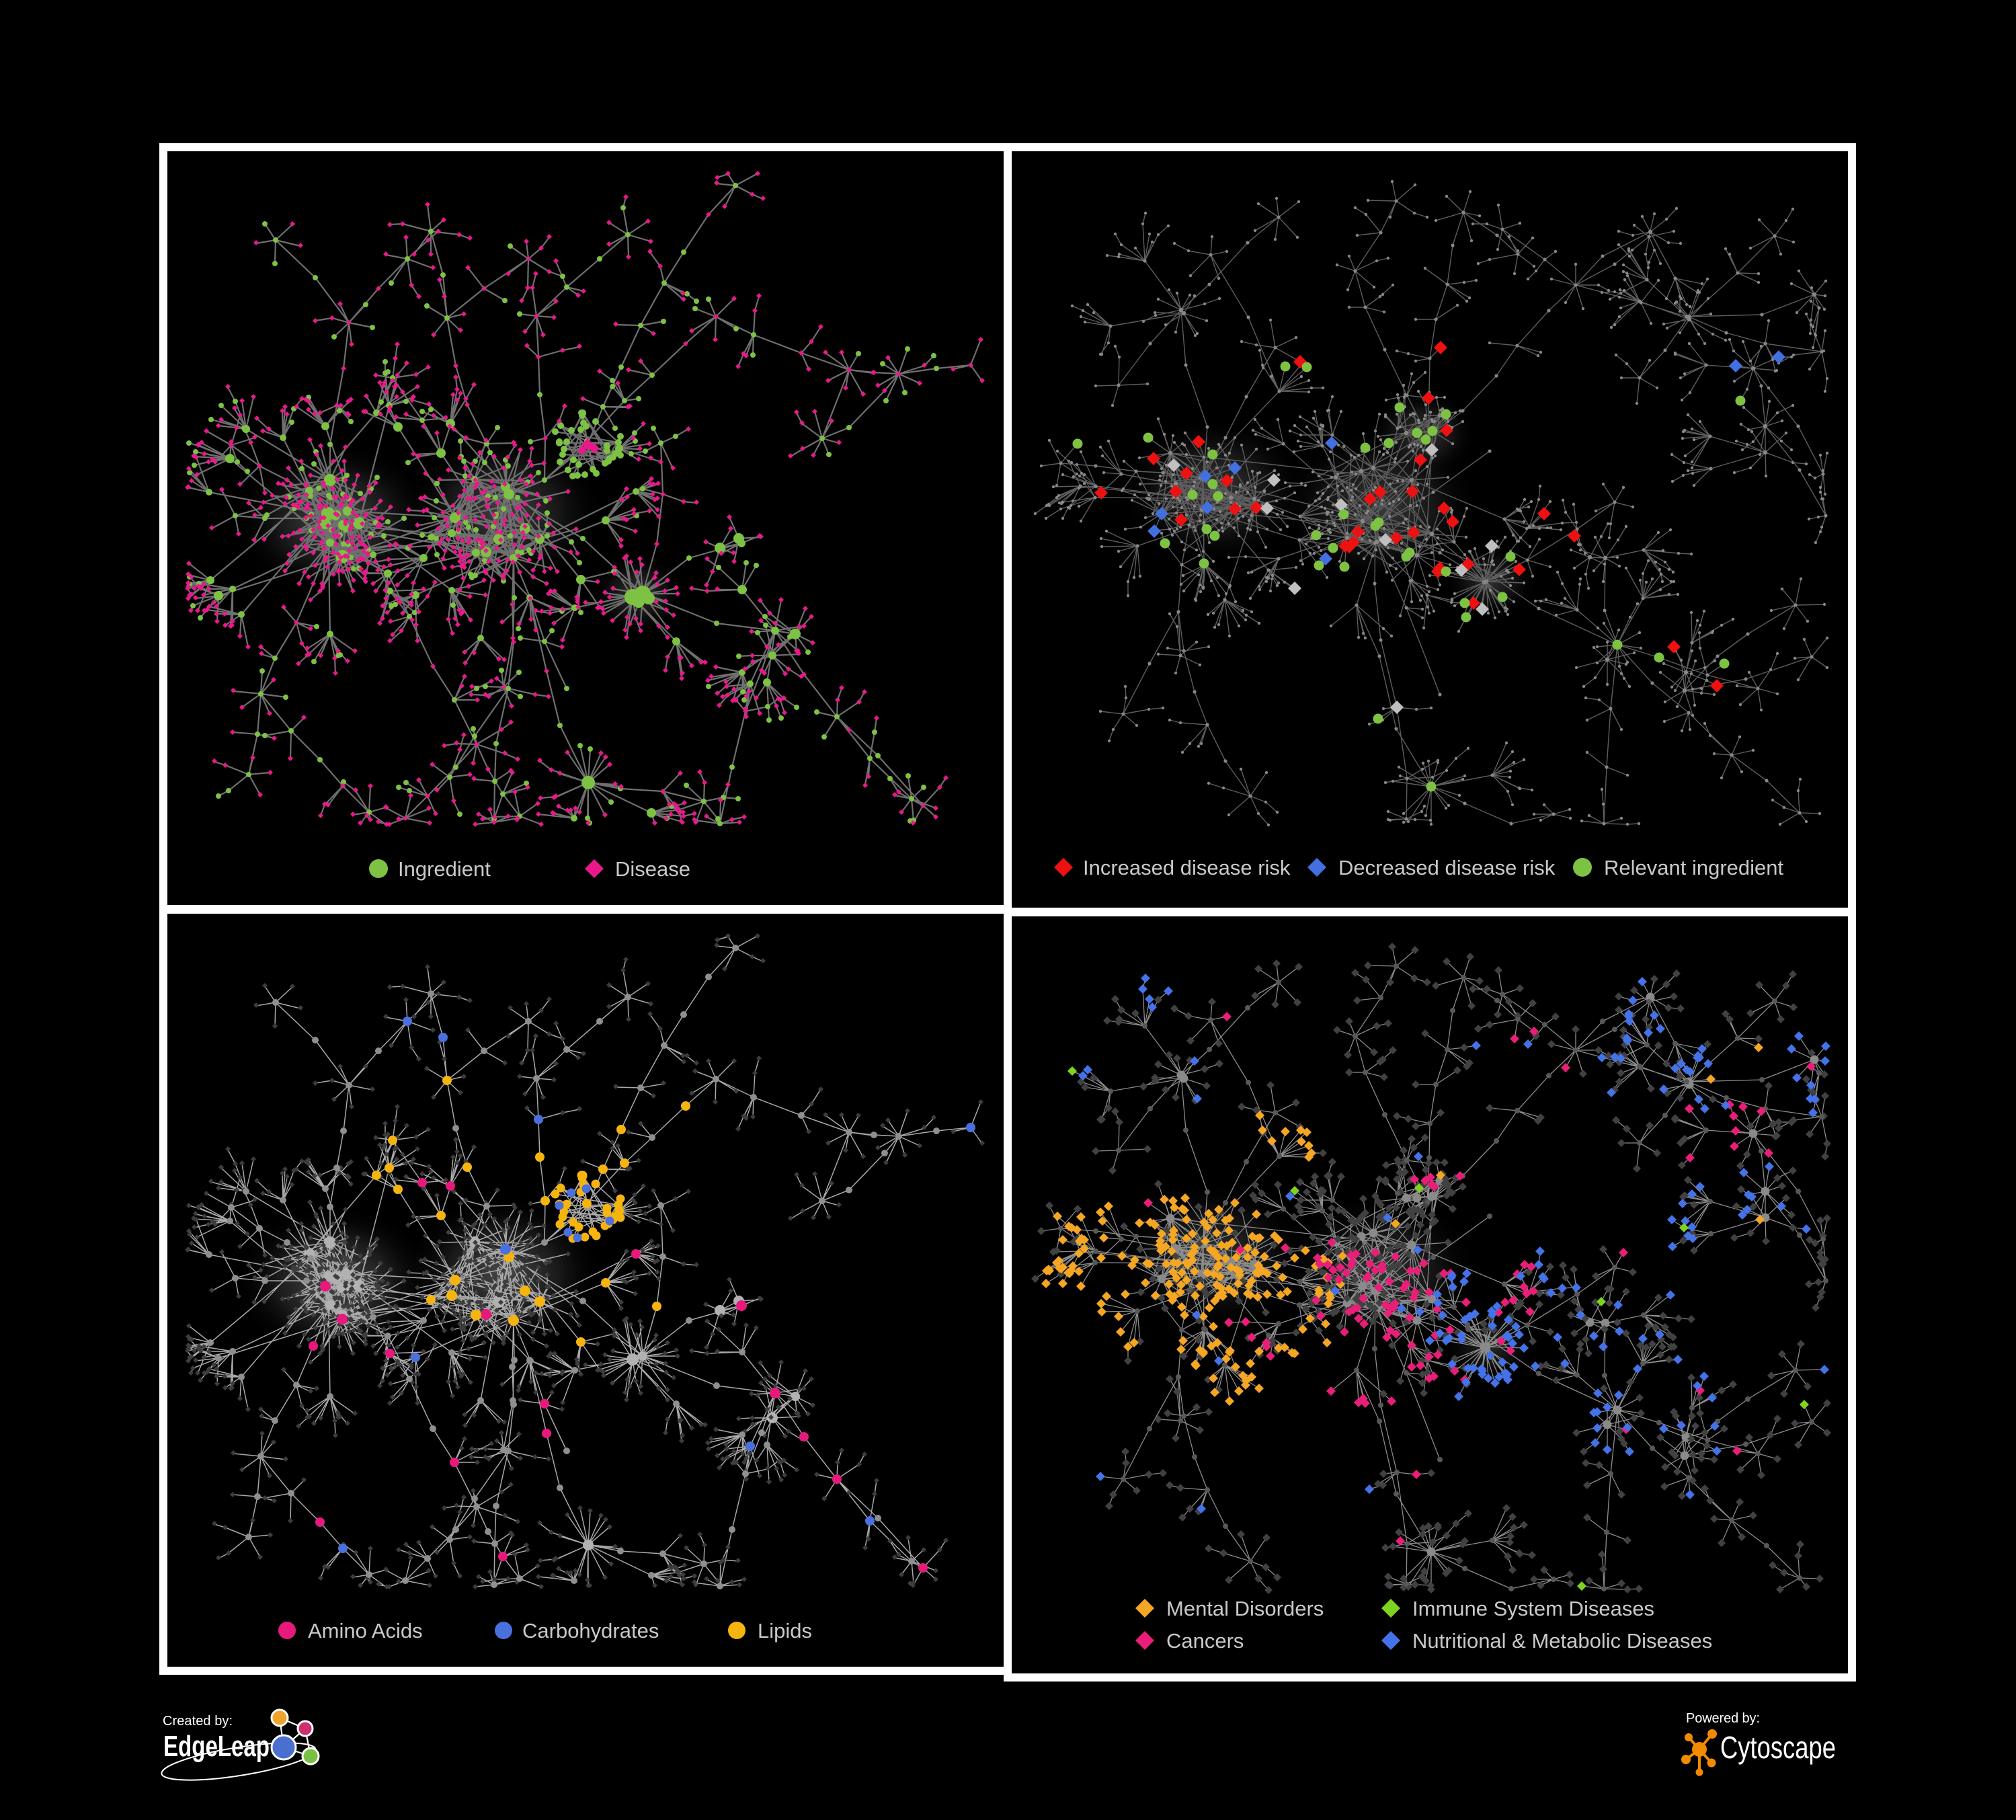 The image size is (2016, 1820). Describe the element at coordinates (1723, 1718) in the screenshot. I see `svg-text: Powered by:` at that location.